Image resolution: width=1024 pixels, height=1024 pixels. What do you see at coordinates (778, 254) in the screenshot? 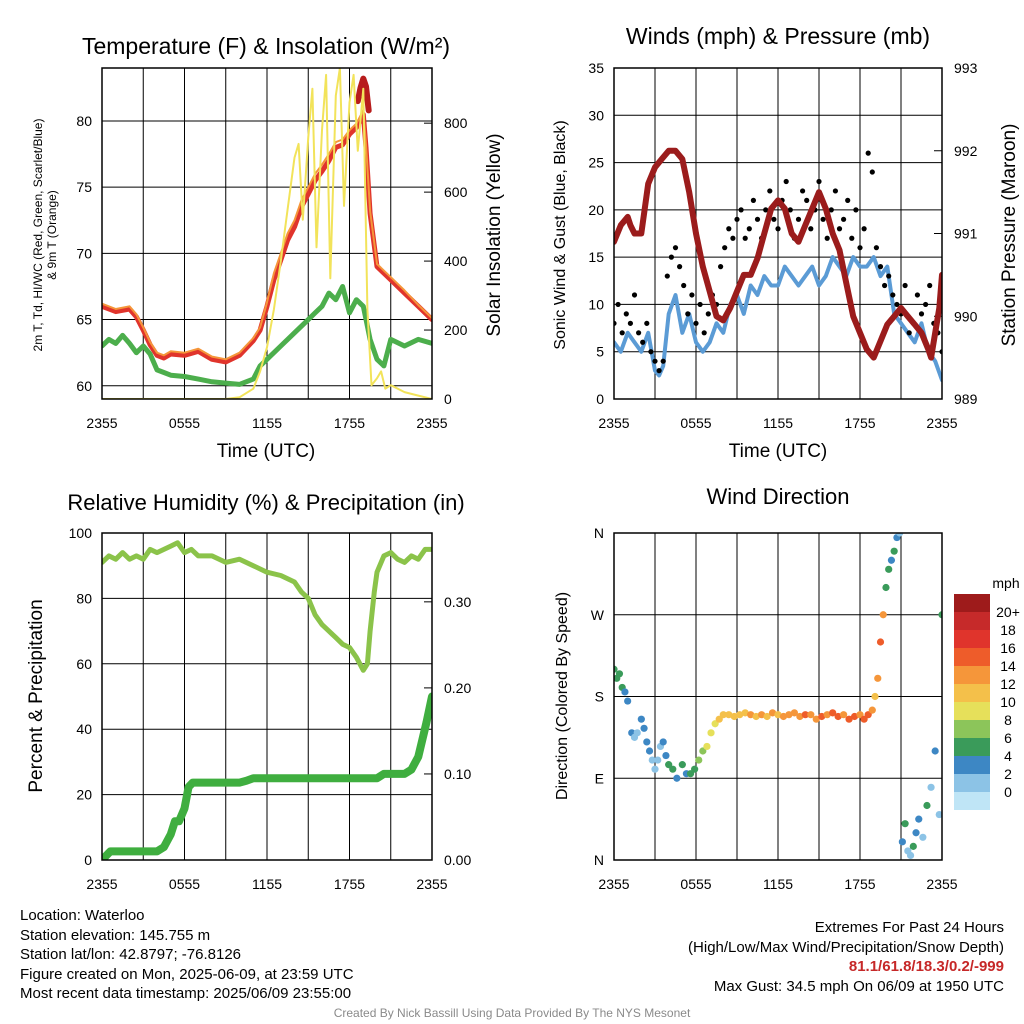
I see `station-pressure-line` at bounding box center [778, 254].